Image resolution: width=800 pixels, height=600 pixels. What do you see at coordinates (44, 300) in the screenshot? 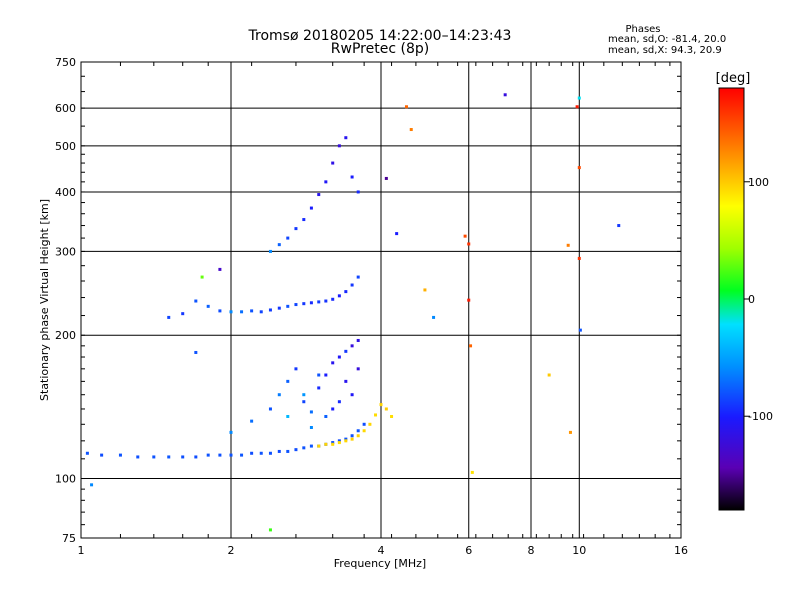
I see `y-axis-label: Stationary phase Virtual Height [km]` at bounding box center [44, 300].